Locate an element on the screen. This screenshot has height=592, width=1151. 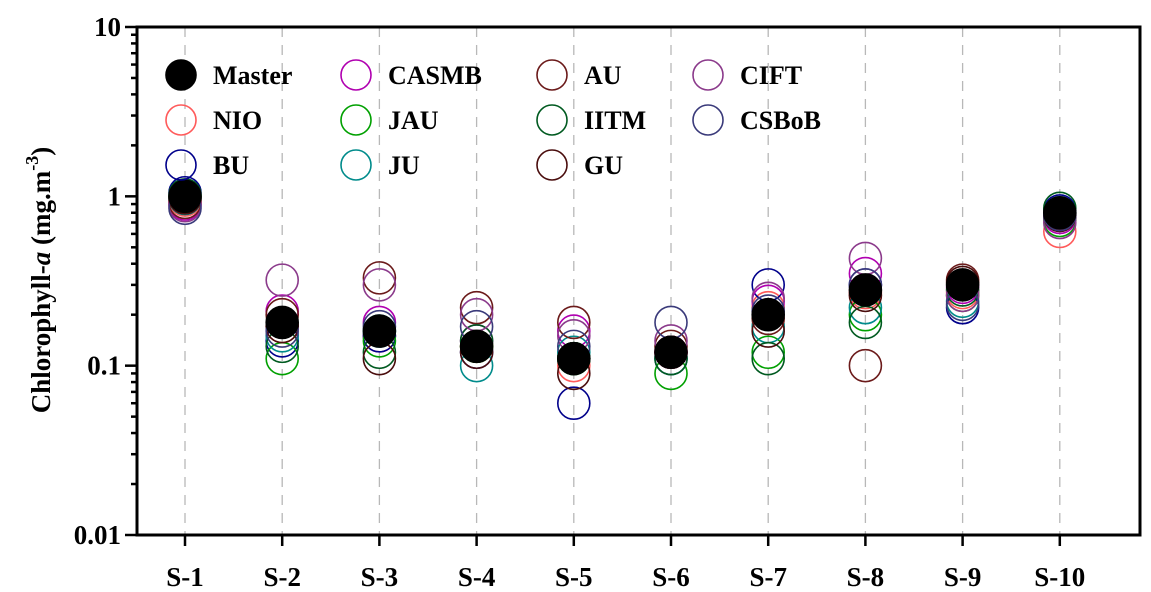
data-point-jau is located at coordinates (768, 352).